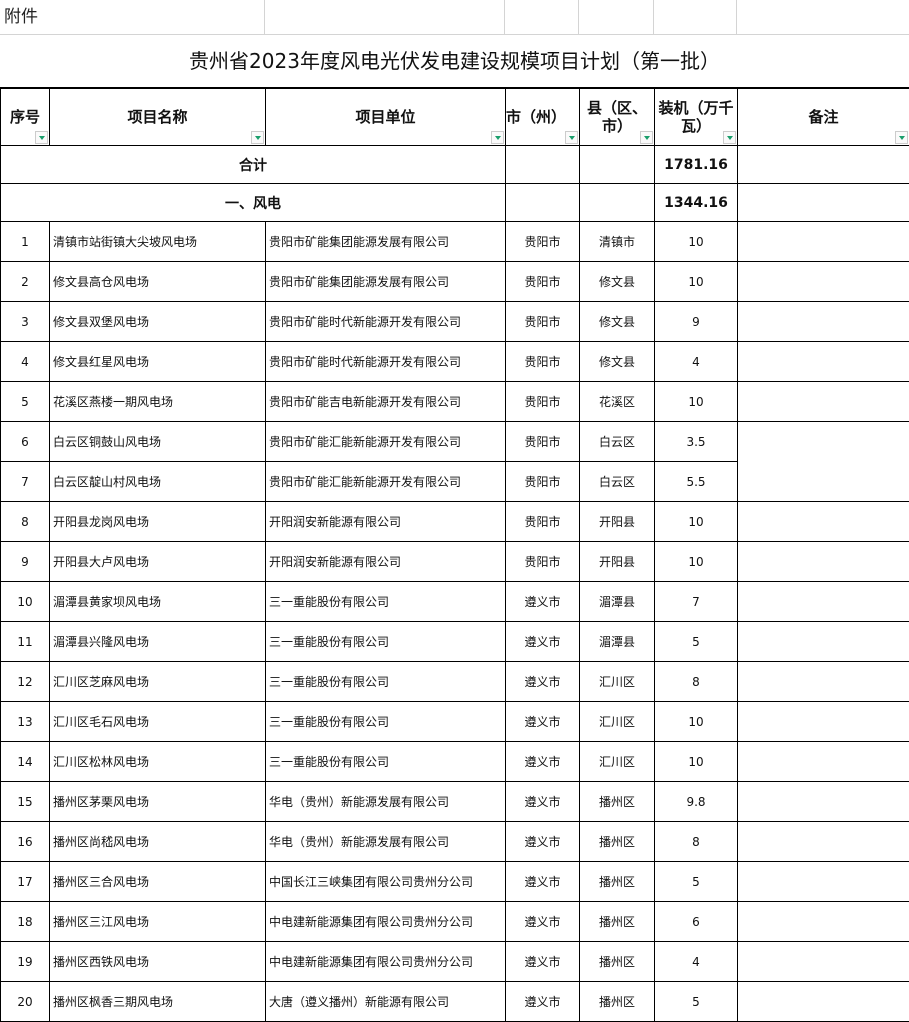 The height and width of the screenshot is (1022, 909). Describe the element at coordinates (25, 241) in the screenshot. I see `serial-cell: 1` at that location.